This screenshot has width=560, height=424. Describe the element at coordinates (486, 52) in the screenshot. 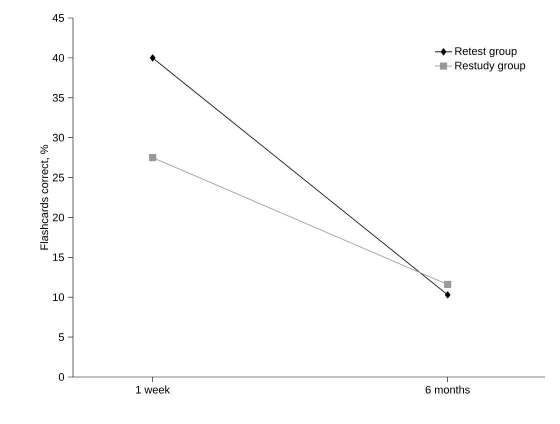

I see `legend-label: Retest group` at that location.